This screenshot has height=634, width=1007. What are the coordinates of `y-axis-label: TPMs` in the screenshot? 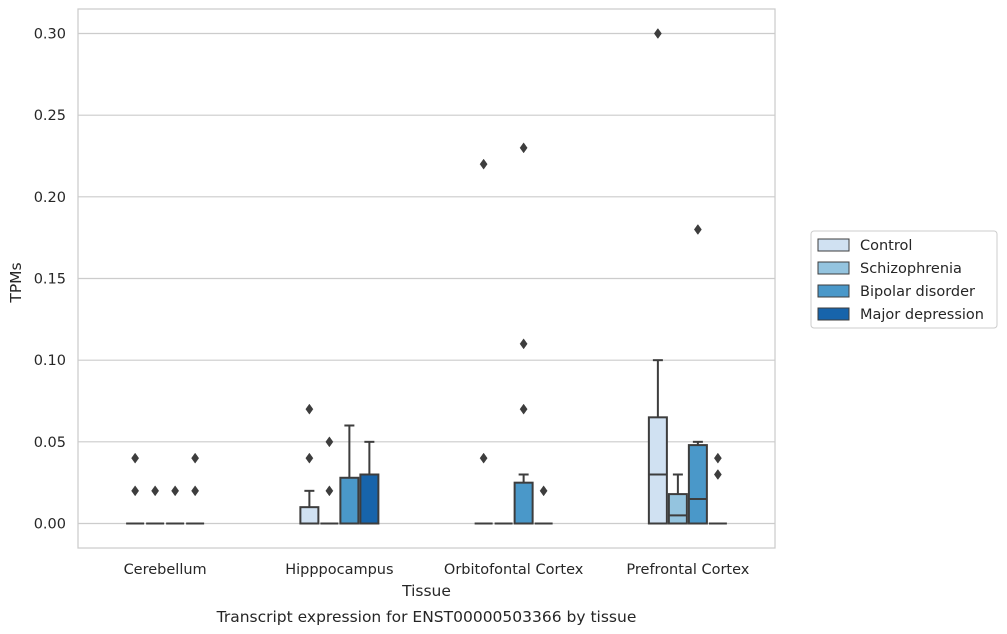 It's located at (16, 282).